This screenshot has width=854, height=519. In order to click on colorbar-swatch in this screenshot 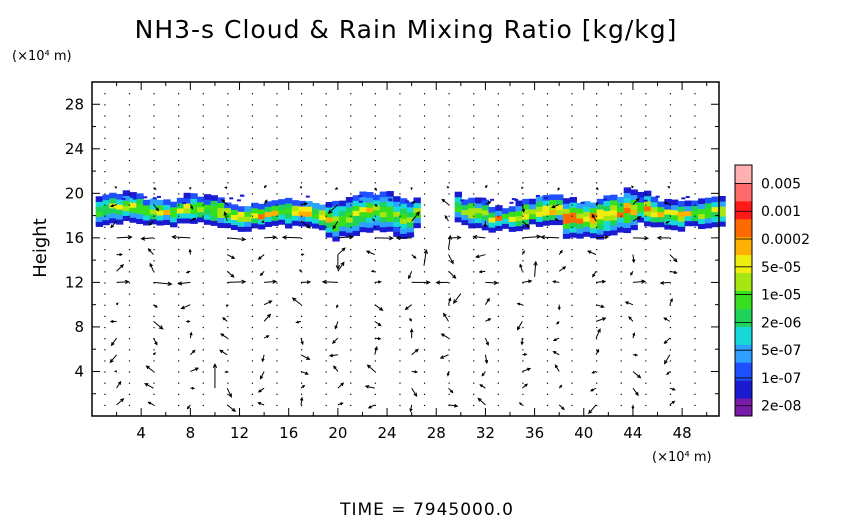, I will do `click(743, 264)`.